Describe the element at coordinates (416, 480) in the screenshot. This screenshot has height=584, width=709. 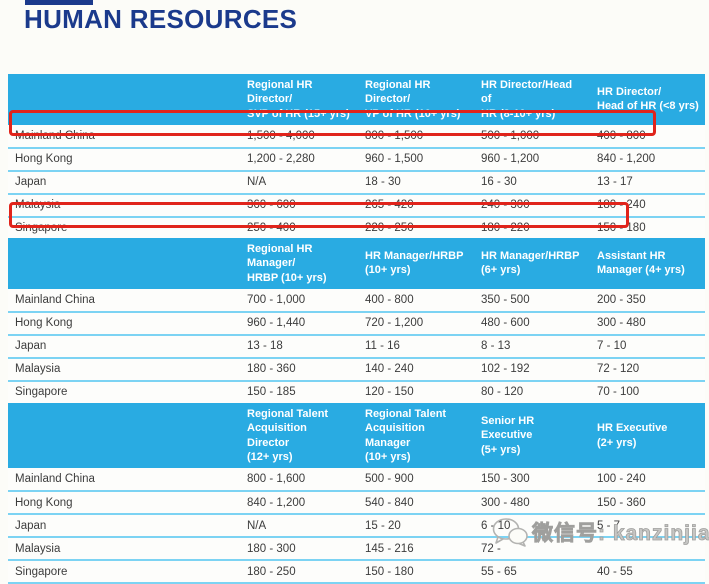
I see `value-cell: 500 - 900` at that location.